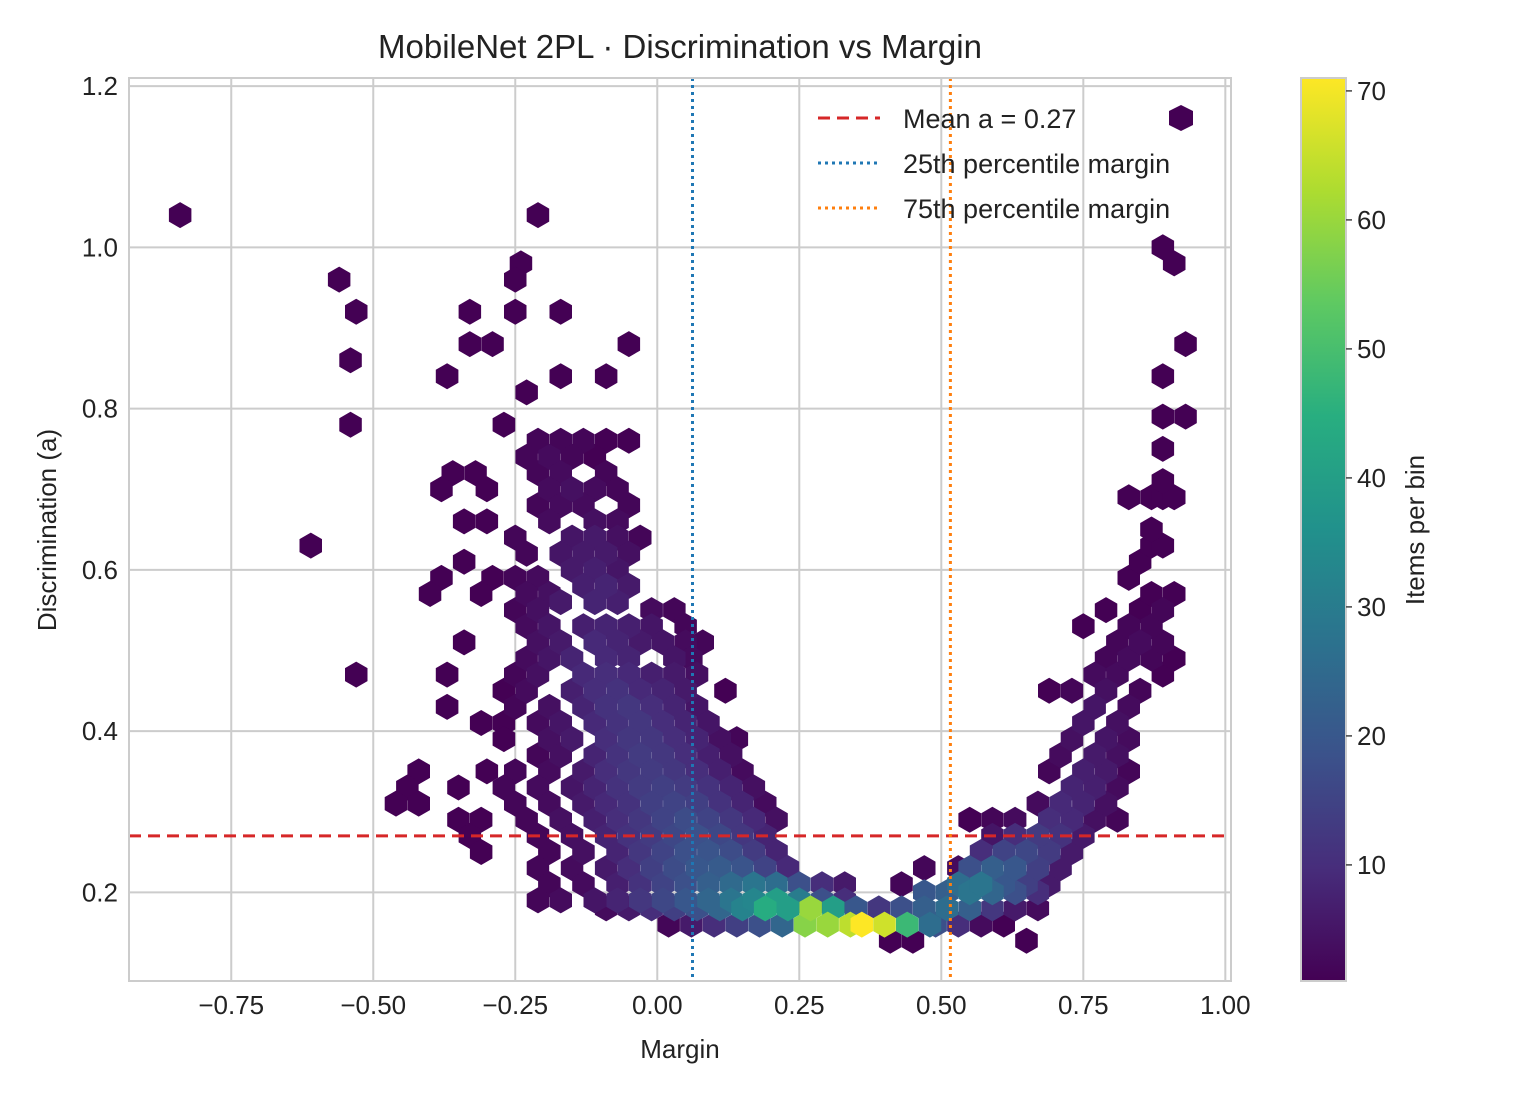 The height and width of the screenshot is (1100, 1540). Describe the element at coordinates (1371, 220) in the screenshot. I see `colorbar-tick-label: 60` at that location.